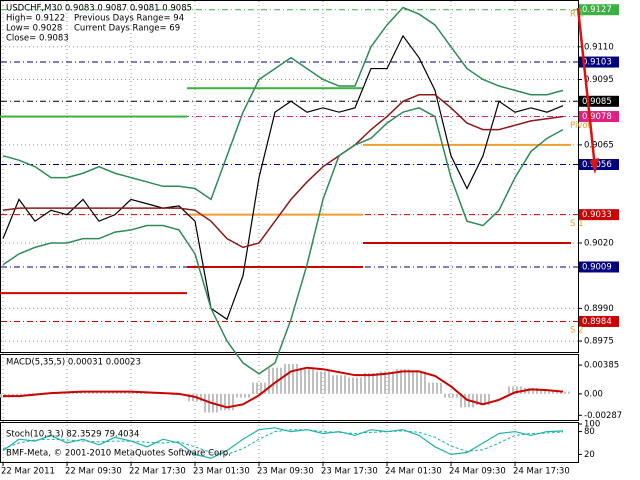  I want to click on price-label: 0.9009, so click(597, 267).